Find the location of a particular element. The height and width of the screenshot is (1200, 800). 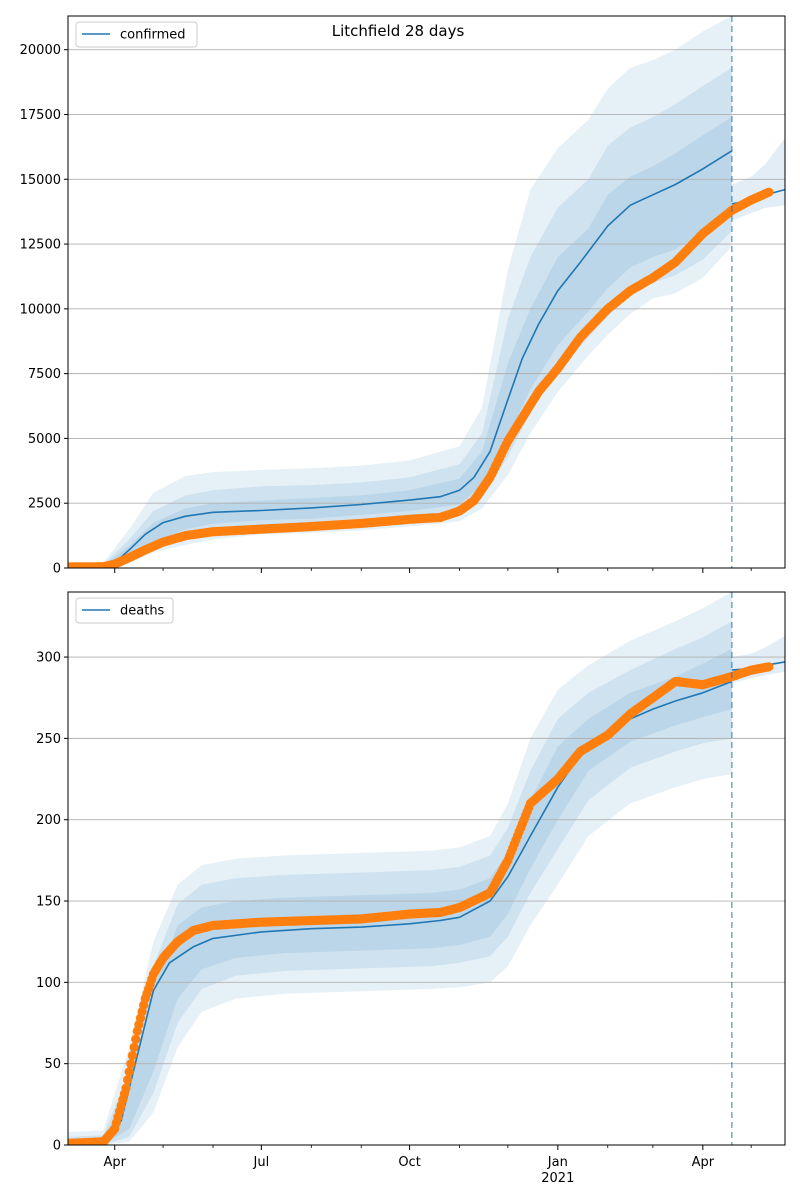

legend-label: deaths is located at coordinates (142, 611).